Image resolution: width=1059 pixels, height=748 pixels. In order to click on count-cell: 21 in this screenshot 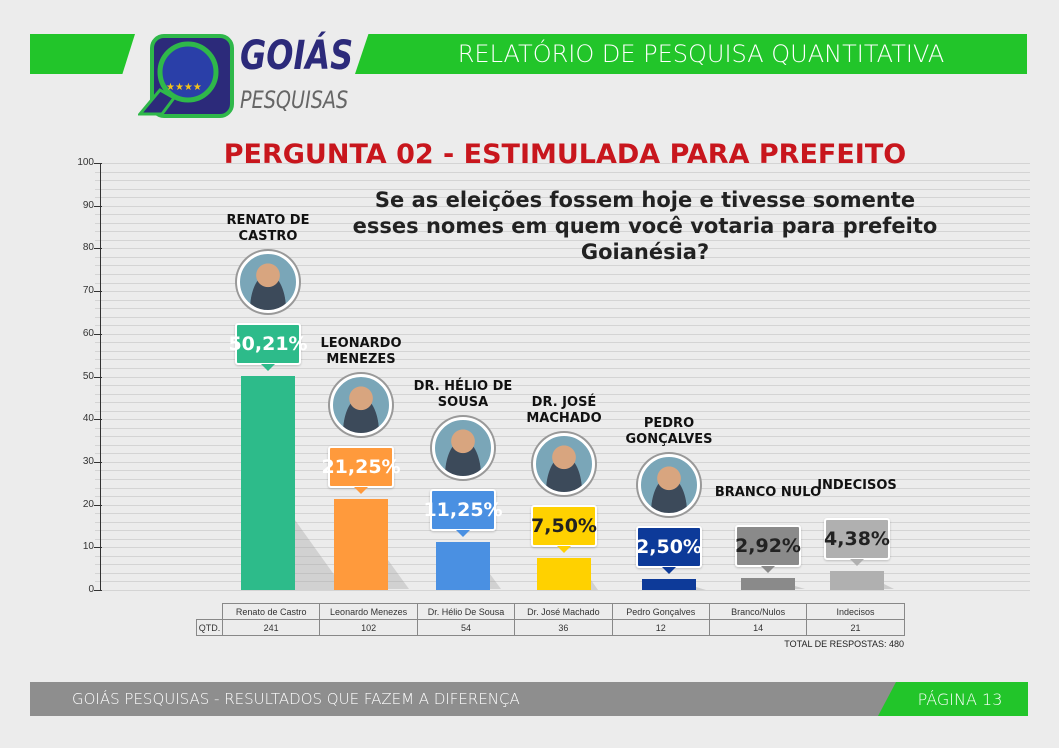, I will do `click(855, 627)`.